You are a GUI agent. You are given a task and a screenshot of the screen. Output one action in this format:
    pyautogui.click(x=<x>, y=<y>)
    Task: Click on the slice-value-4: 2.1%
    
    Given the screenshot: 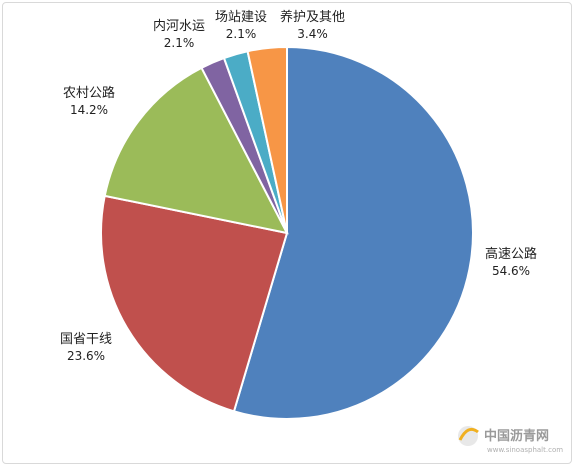 What is the action you would take?
    pyautogui.click(x=179, y=43)
    